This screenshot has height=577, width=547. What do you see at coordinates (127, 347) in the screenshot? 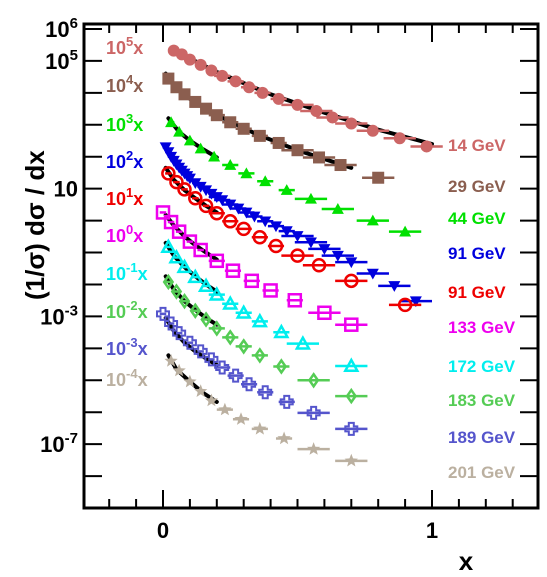
I see `scale-factor-label: 10-3x` at bounding box center [127, 347].